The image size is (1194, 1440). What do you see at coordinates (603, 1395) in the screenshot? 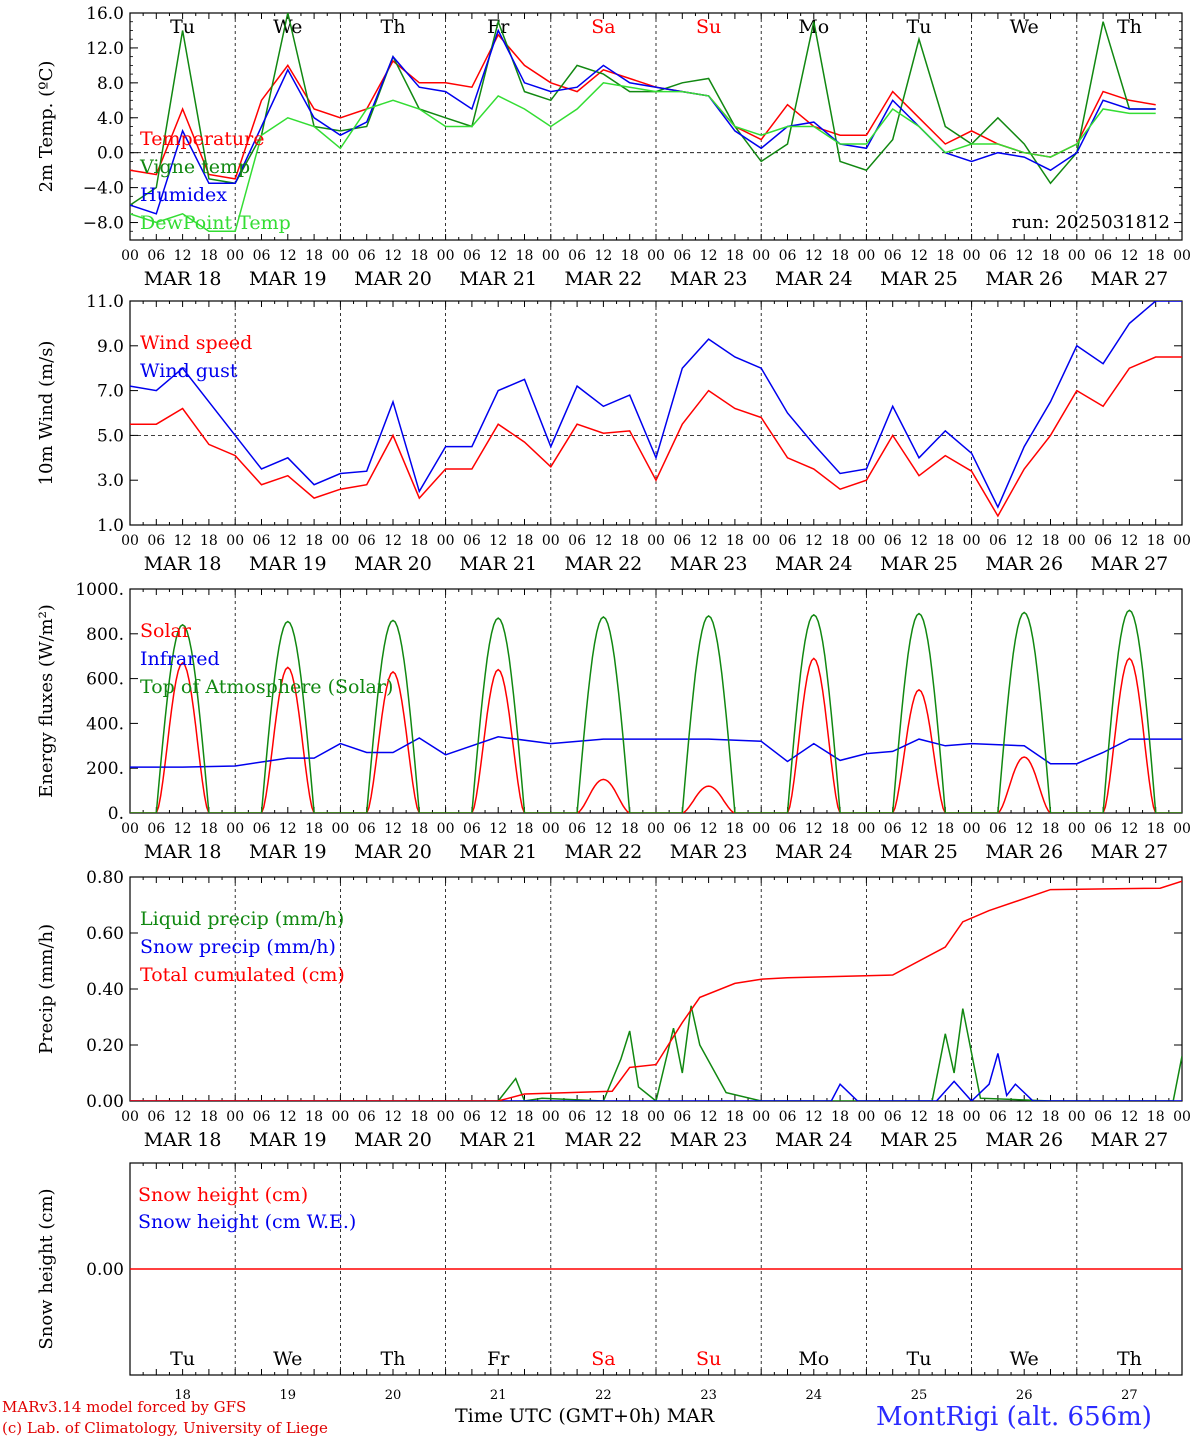
I see `day-number-label: 22` at bounding box center [603, 1395].